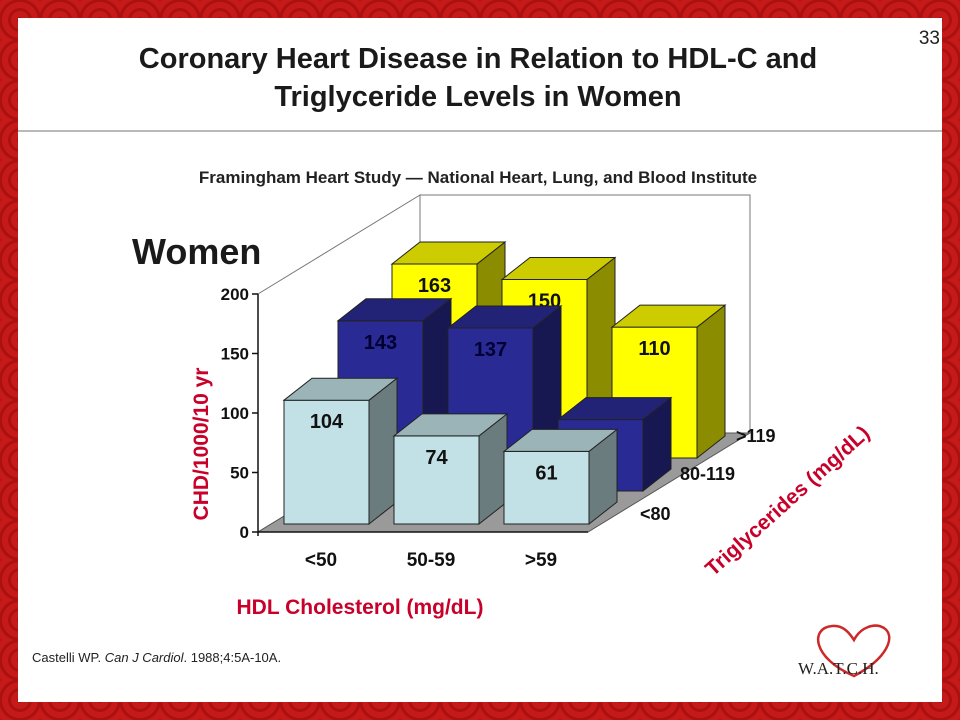  I want to click on bar-value-label: 110, so click(654, 349).